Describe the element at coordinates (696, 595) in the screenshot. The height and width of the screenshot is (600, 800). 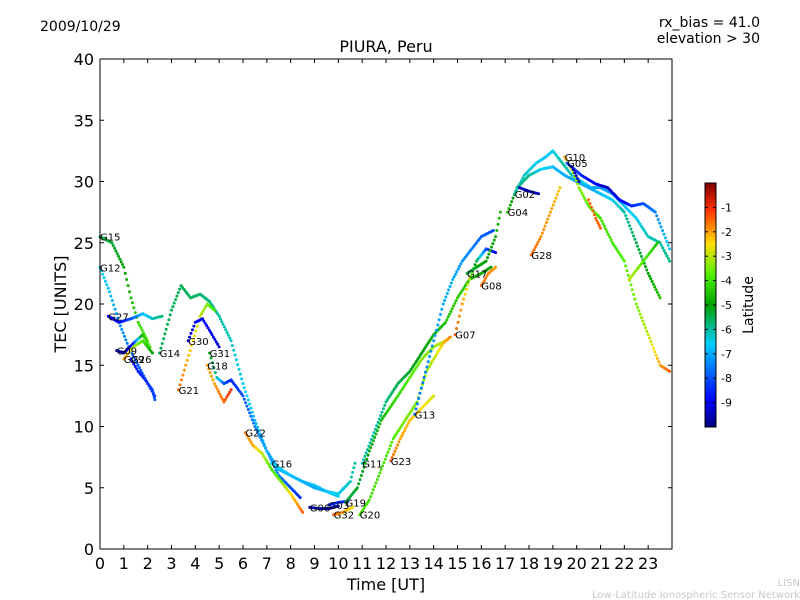
I see `footer-line2: Low-Latitude Ionospheric Sensor Network` at that location.